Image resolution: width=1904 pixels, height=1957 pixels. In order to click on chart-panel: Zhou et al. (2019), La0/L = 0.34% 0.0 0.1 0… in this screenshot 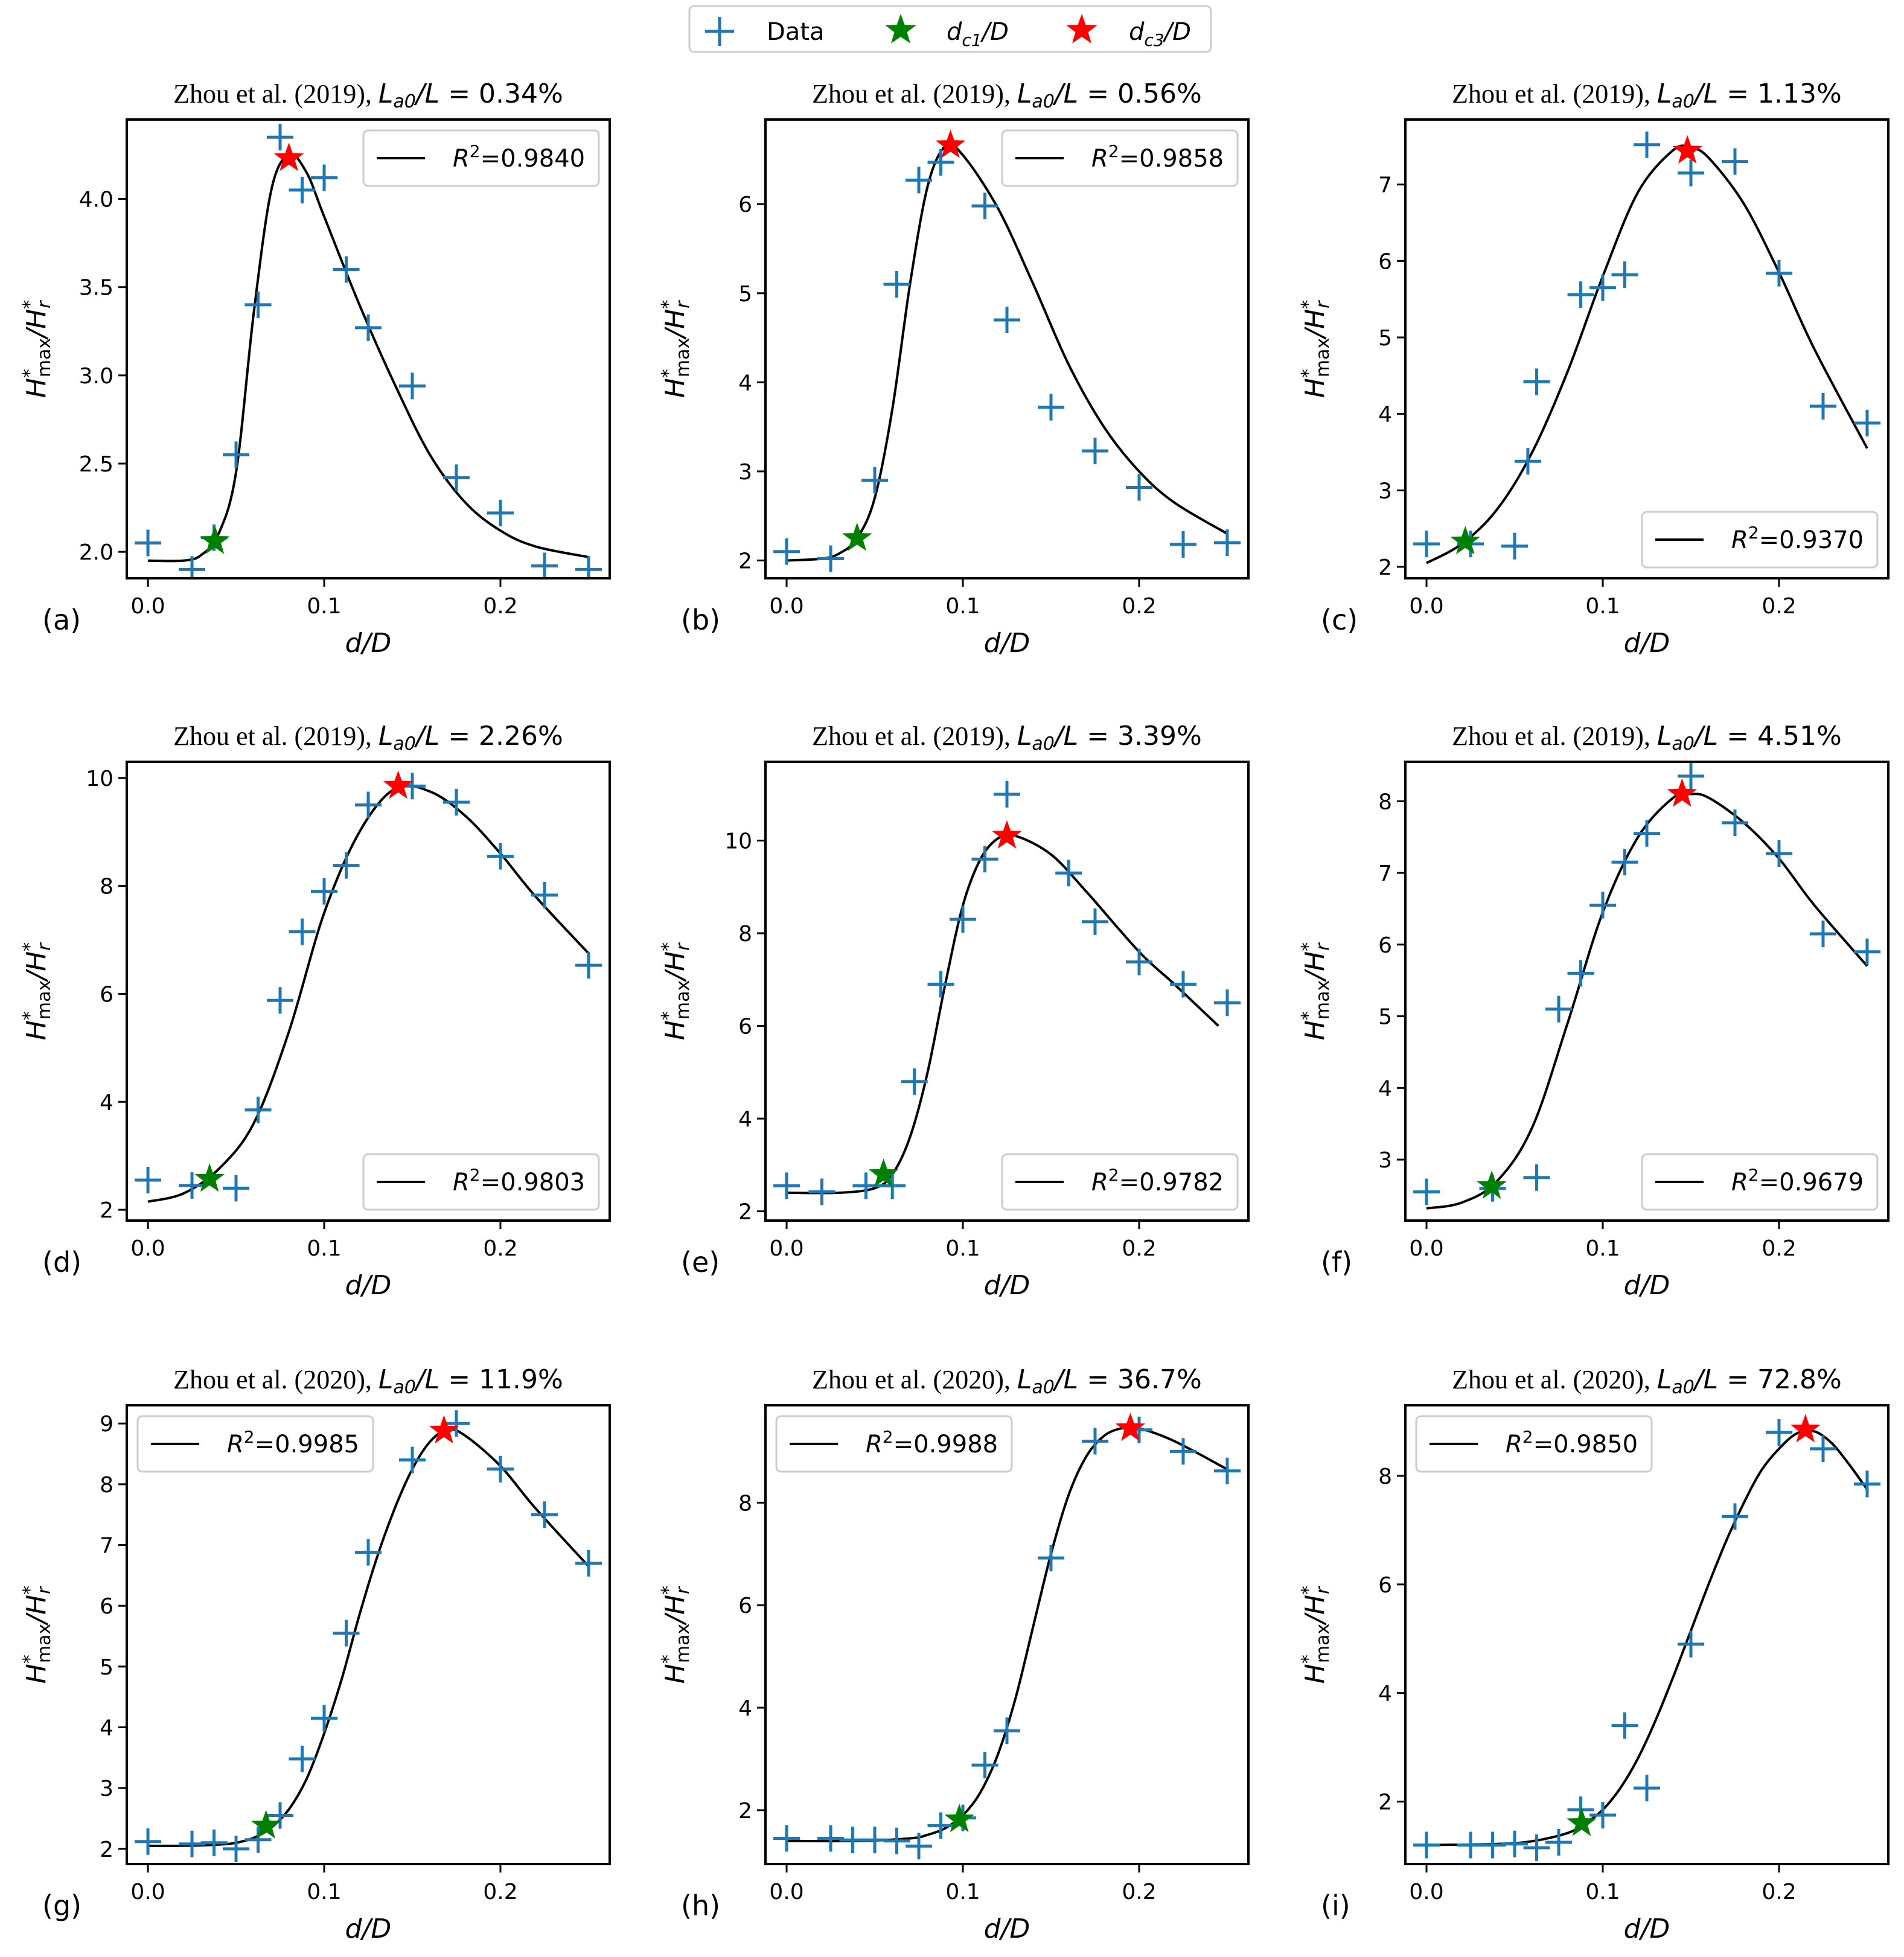, I will do `click(315, 368)`.